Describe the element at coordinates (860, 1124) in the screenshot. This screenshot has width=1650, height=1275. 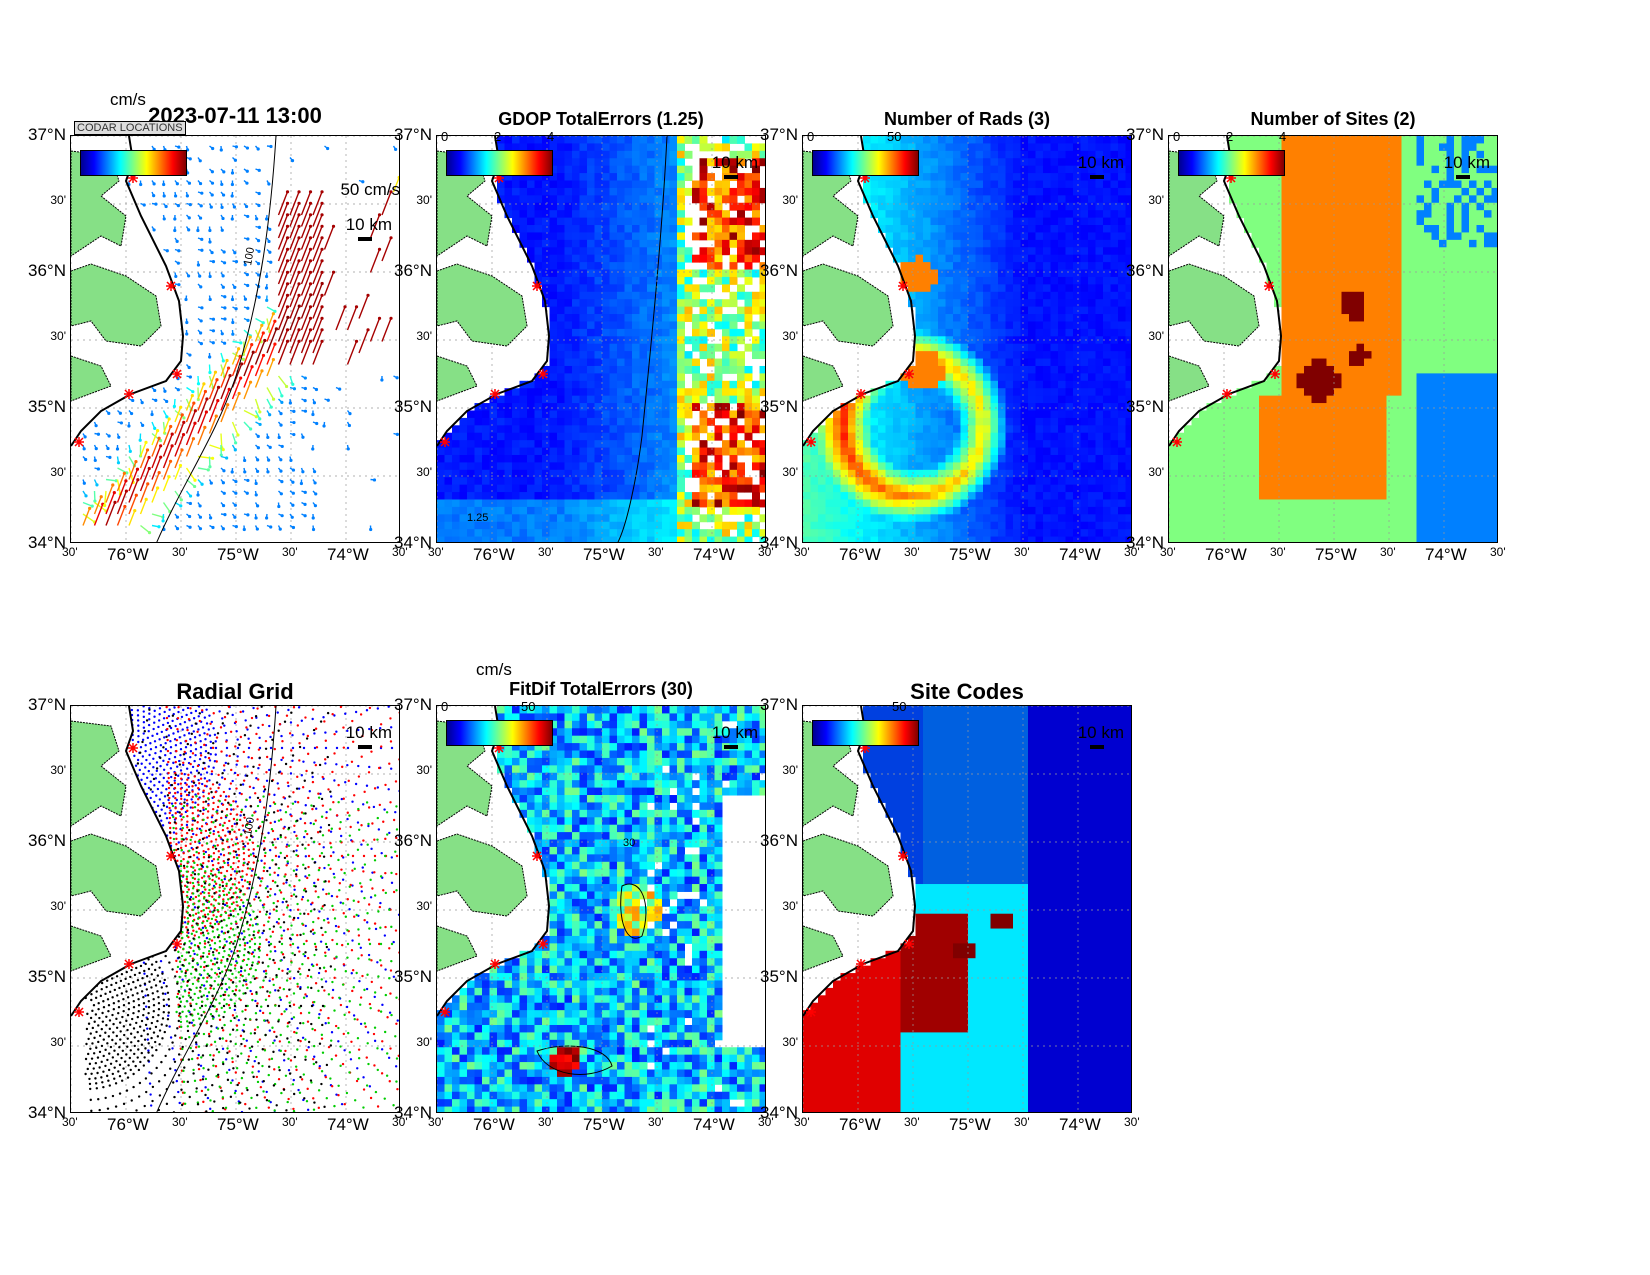
I see `lon-tick-label: 76°W` at that location.